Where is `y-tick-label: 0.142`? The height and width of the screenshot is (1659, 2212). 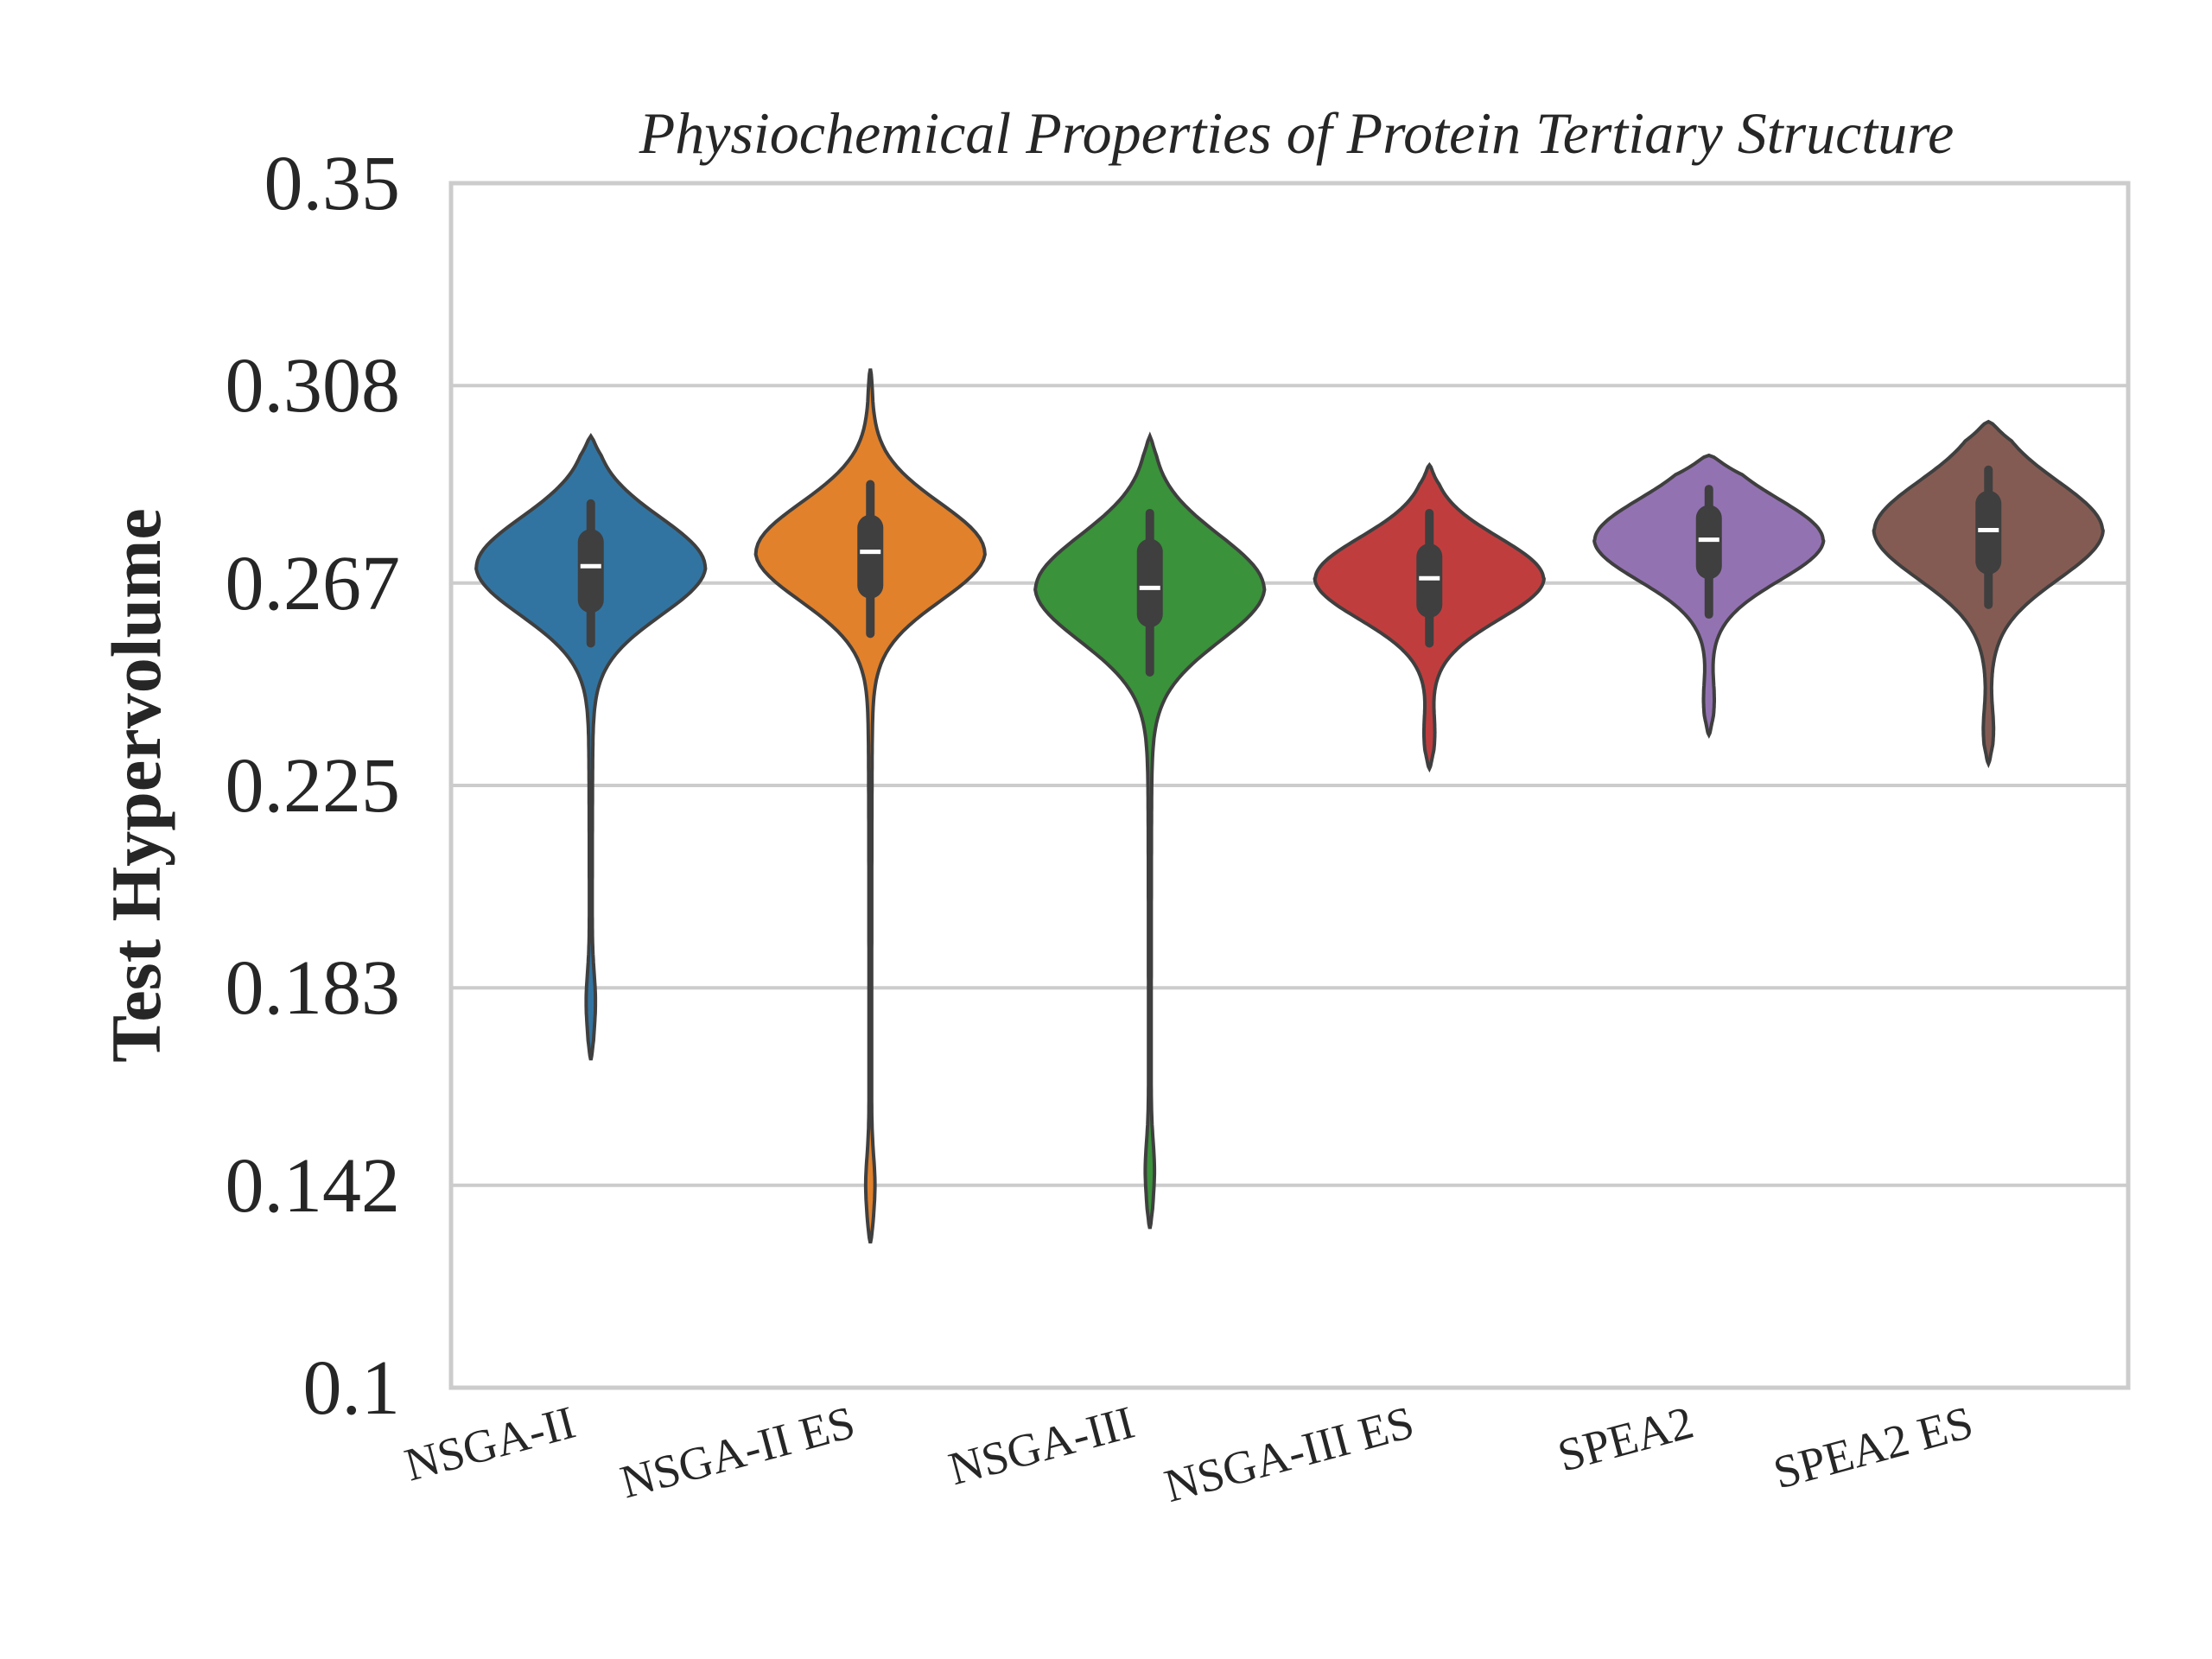 y-tick-label: 0.142 is located at coordinates (313, 1186).